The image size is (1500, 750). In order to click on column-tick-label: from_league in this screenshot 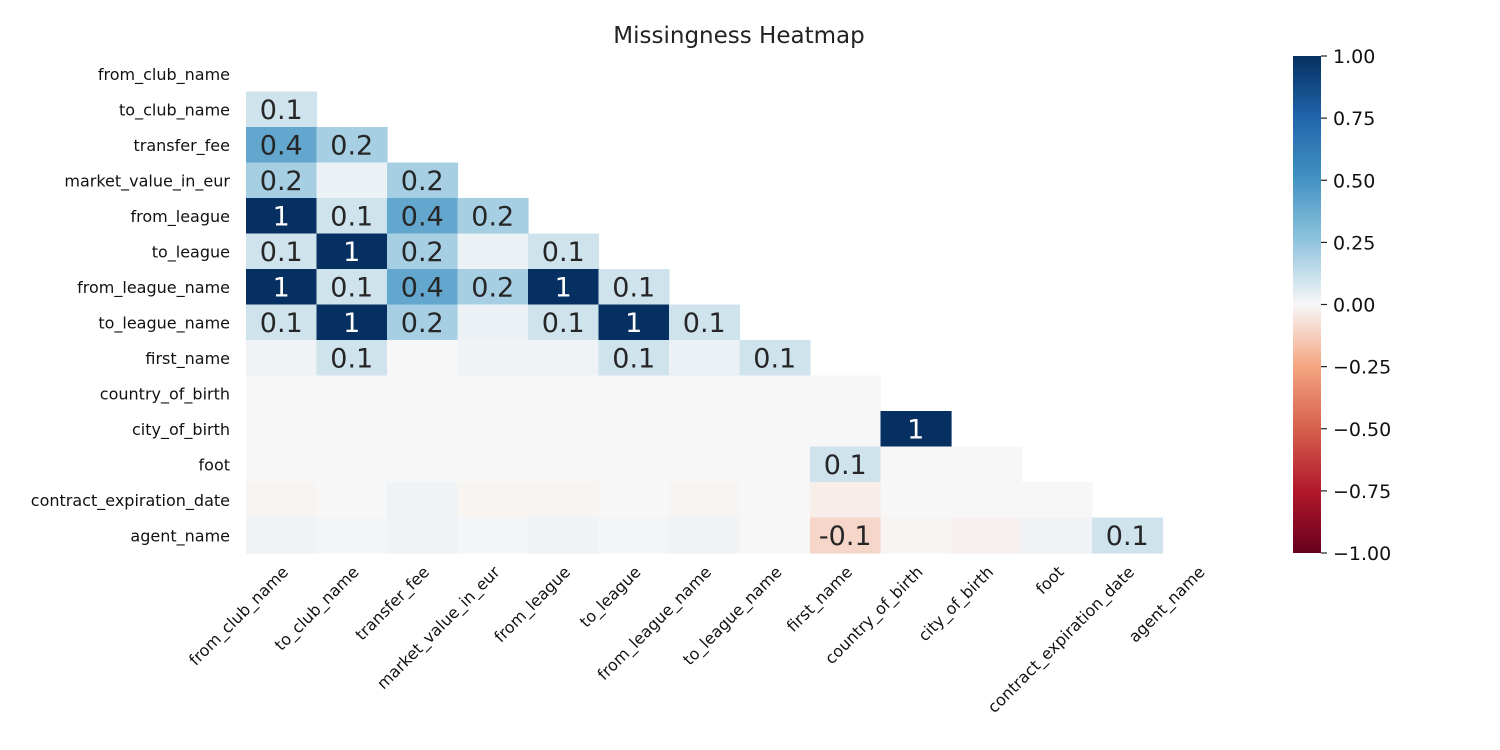, I will do `click(532, 604)`.